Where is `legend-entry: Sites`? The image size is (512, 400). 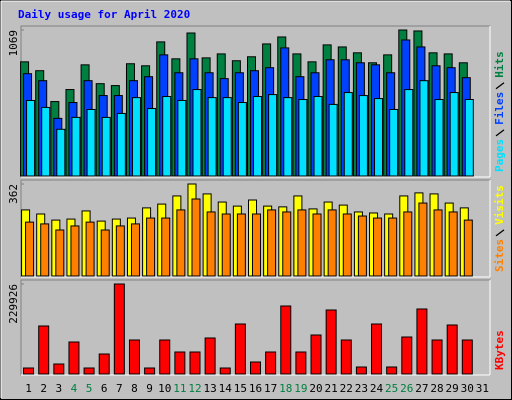
legend-entry: Sites is located at coordinates (499, 255).